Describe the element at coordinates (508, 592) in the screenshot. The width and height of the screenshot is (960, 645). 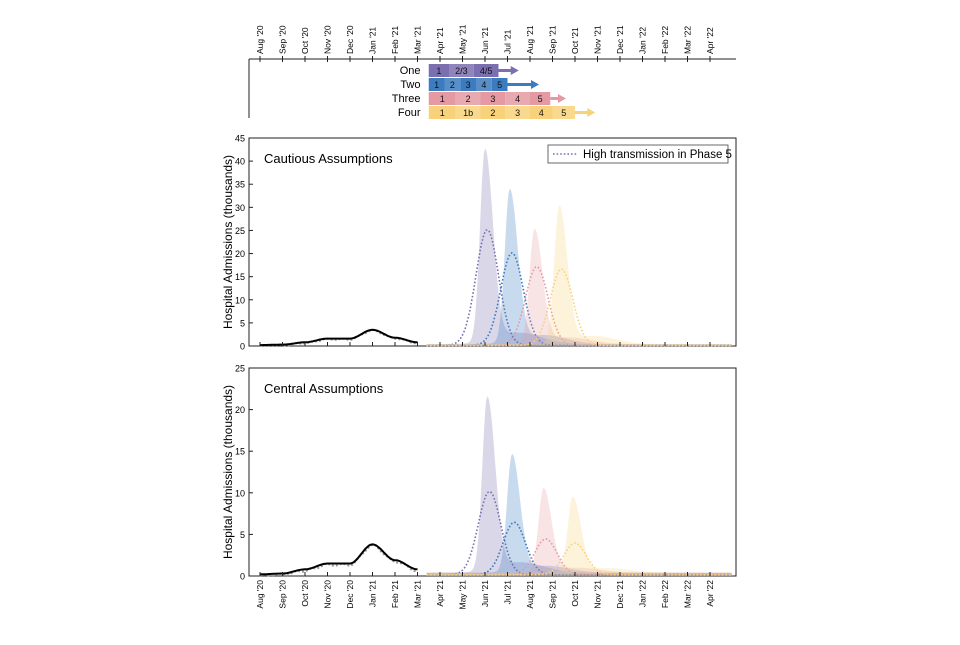
I see `x-month-label: Jul '21` at that location.